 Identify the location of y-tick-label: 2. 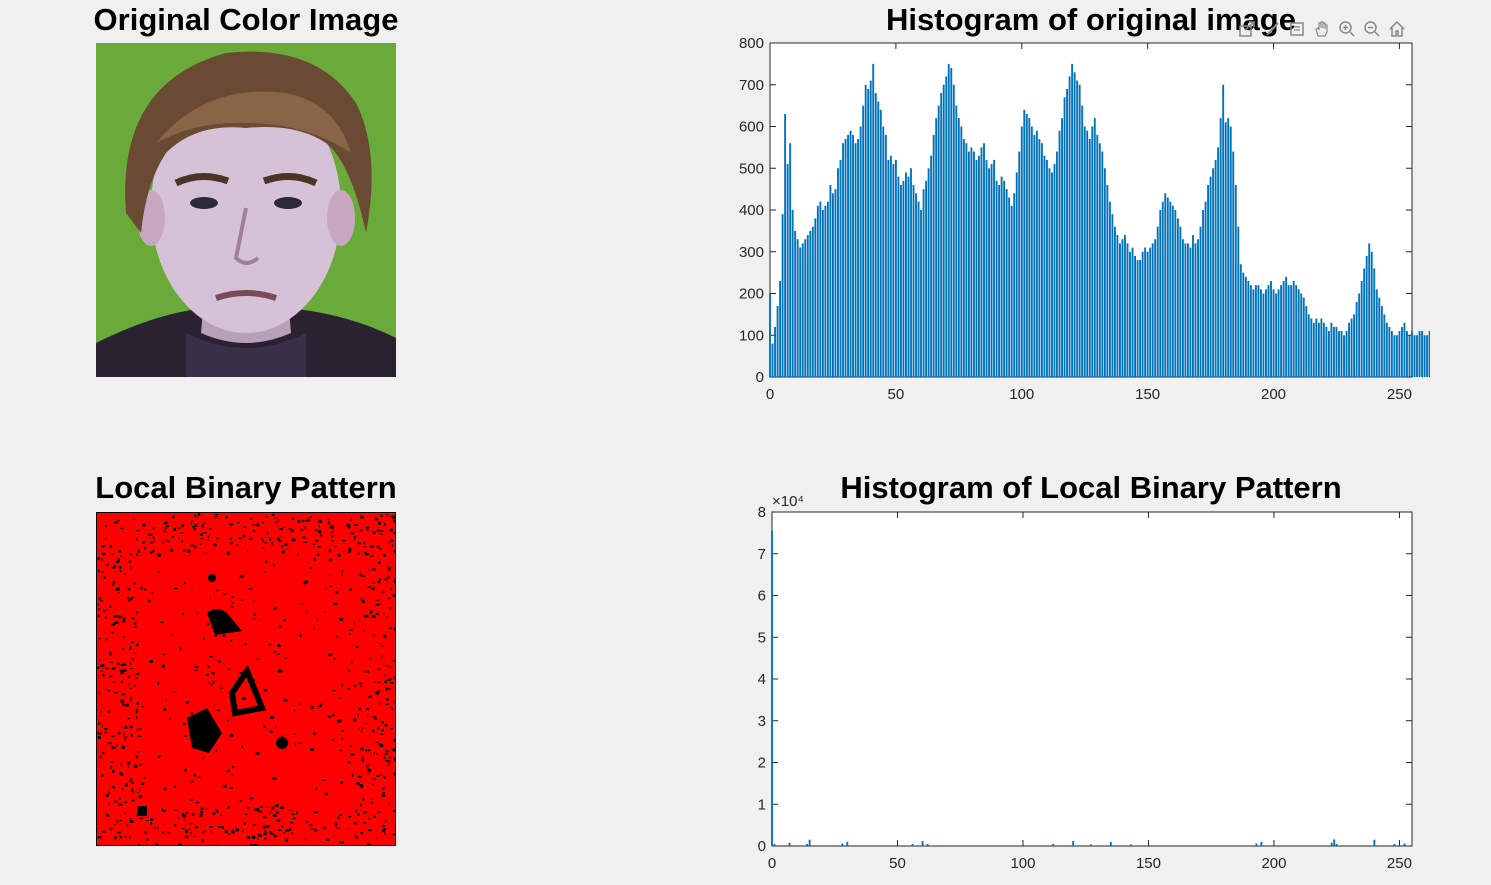
(762, 763).